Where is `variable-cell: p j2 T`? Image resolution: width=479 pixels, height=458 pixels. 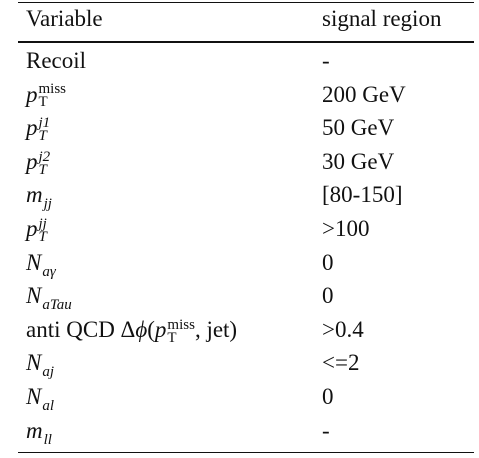 variable-cell: p j2 T is located at coordinates (38, 162).